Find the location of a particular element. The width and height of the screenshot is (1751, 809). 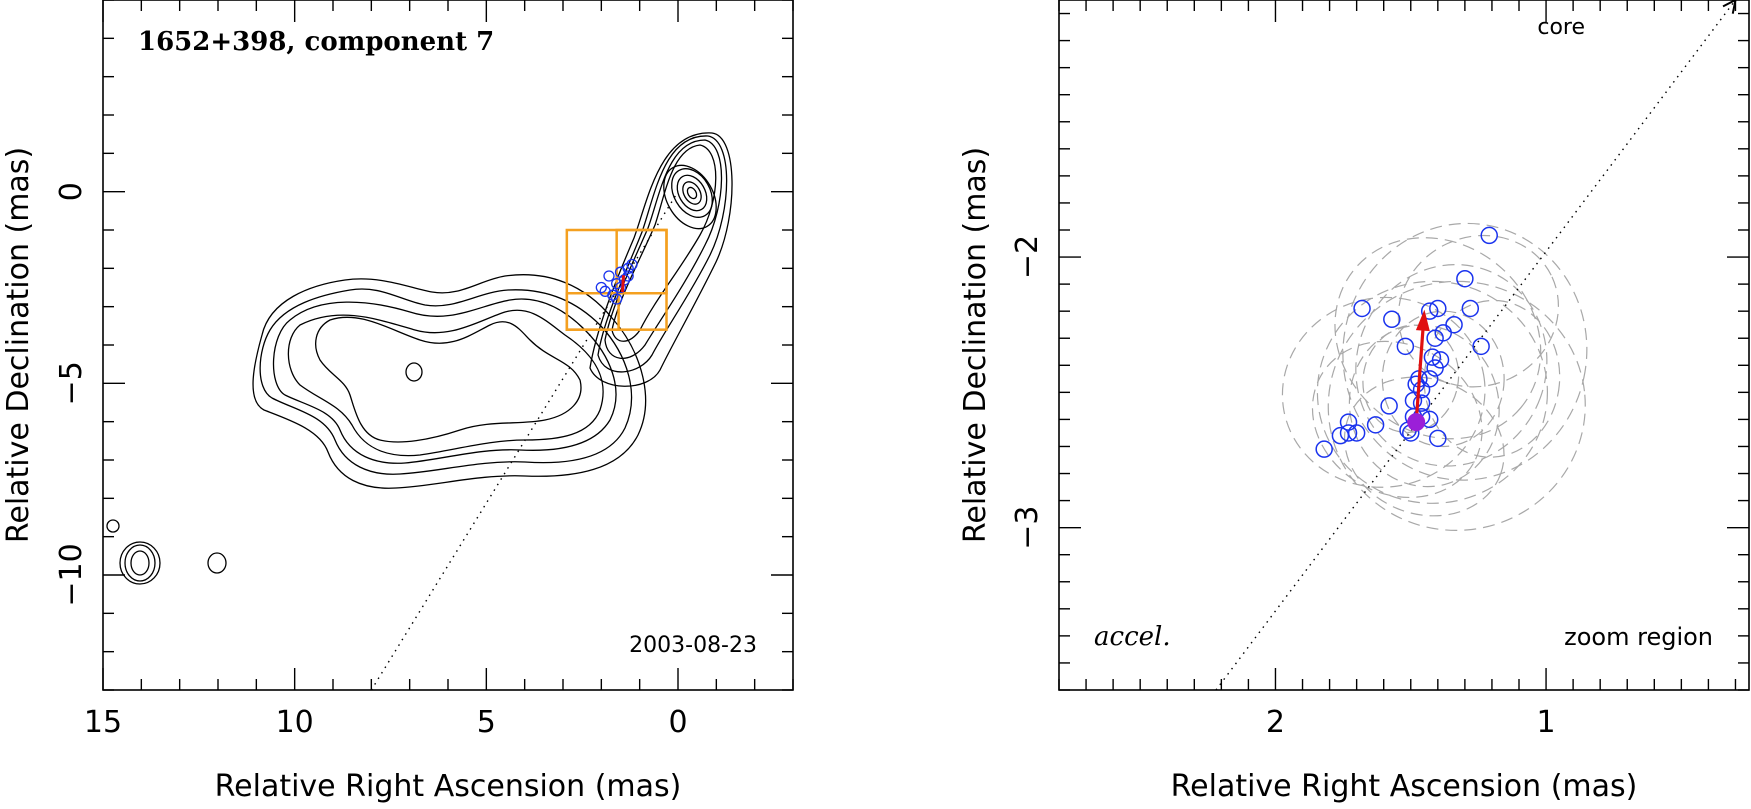

velocity-arrowhead is located at coordinates (1422, 320).